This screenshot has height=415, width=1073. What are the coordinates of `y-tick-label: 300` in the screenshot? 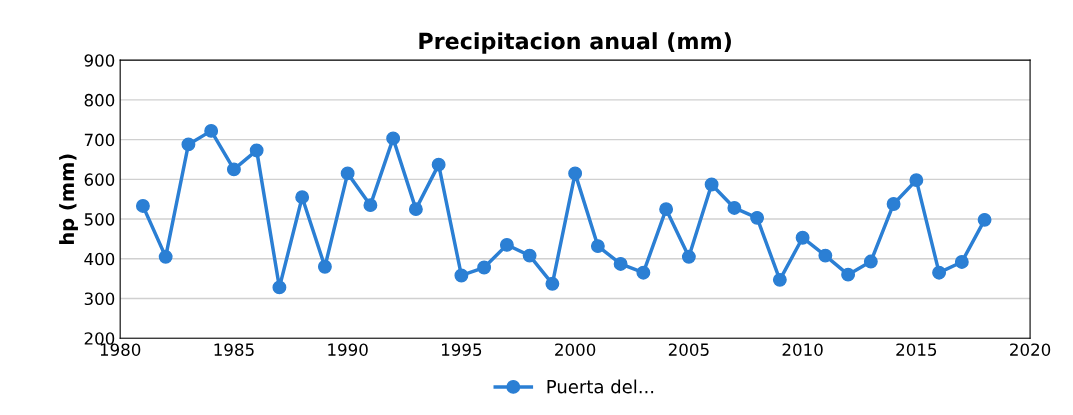 It's located at (99, 299).